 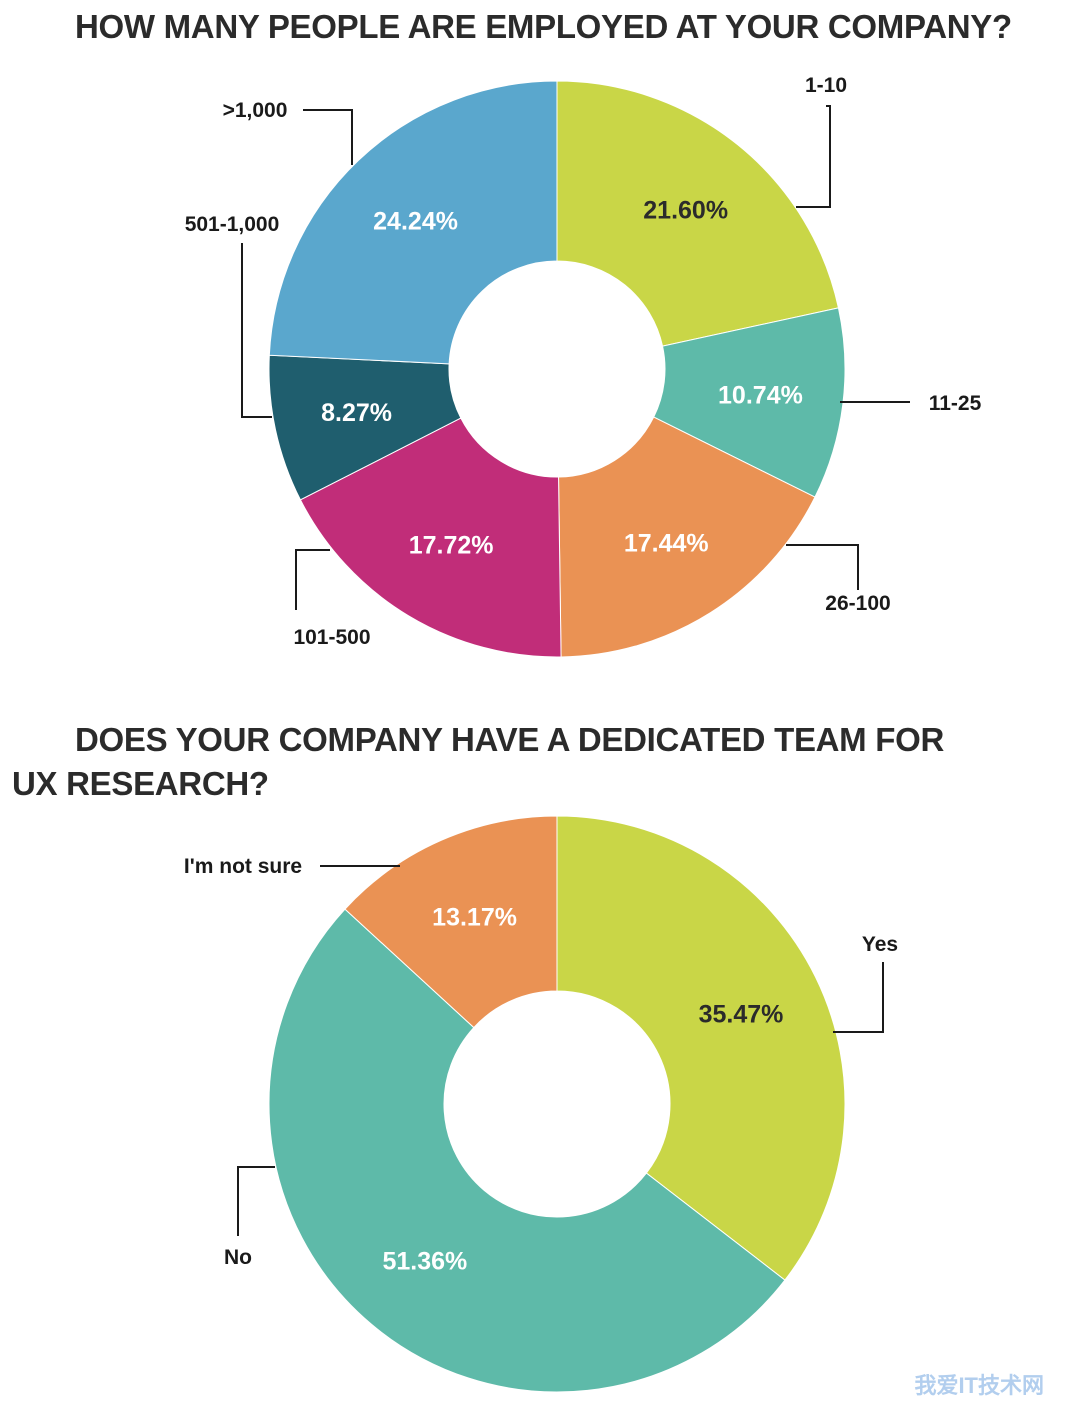 I want to click on category-label: I'm not sure, so click(x=243, y=866).